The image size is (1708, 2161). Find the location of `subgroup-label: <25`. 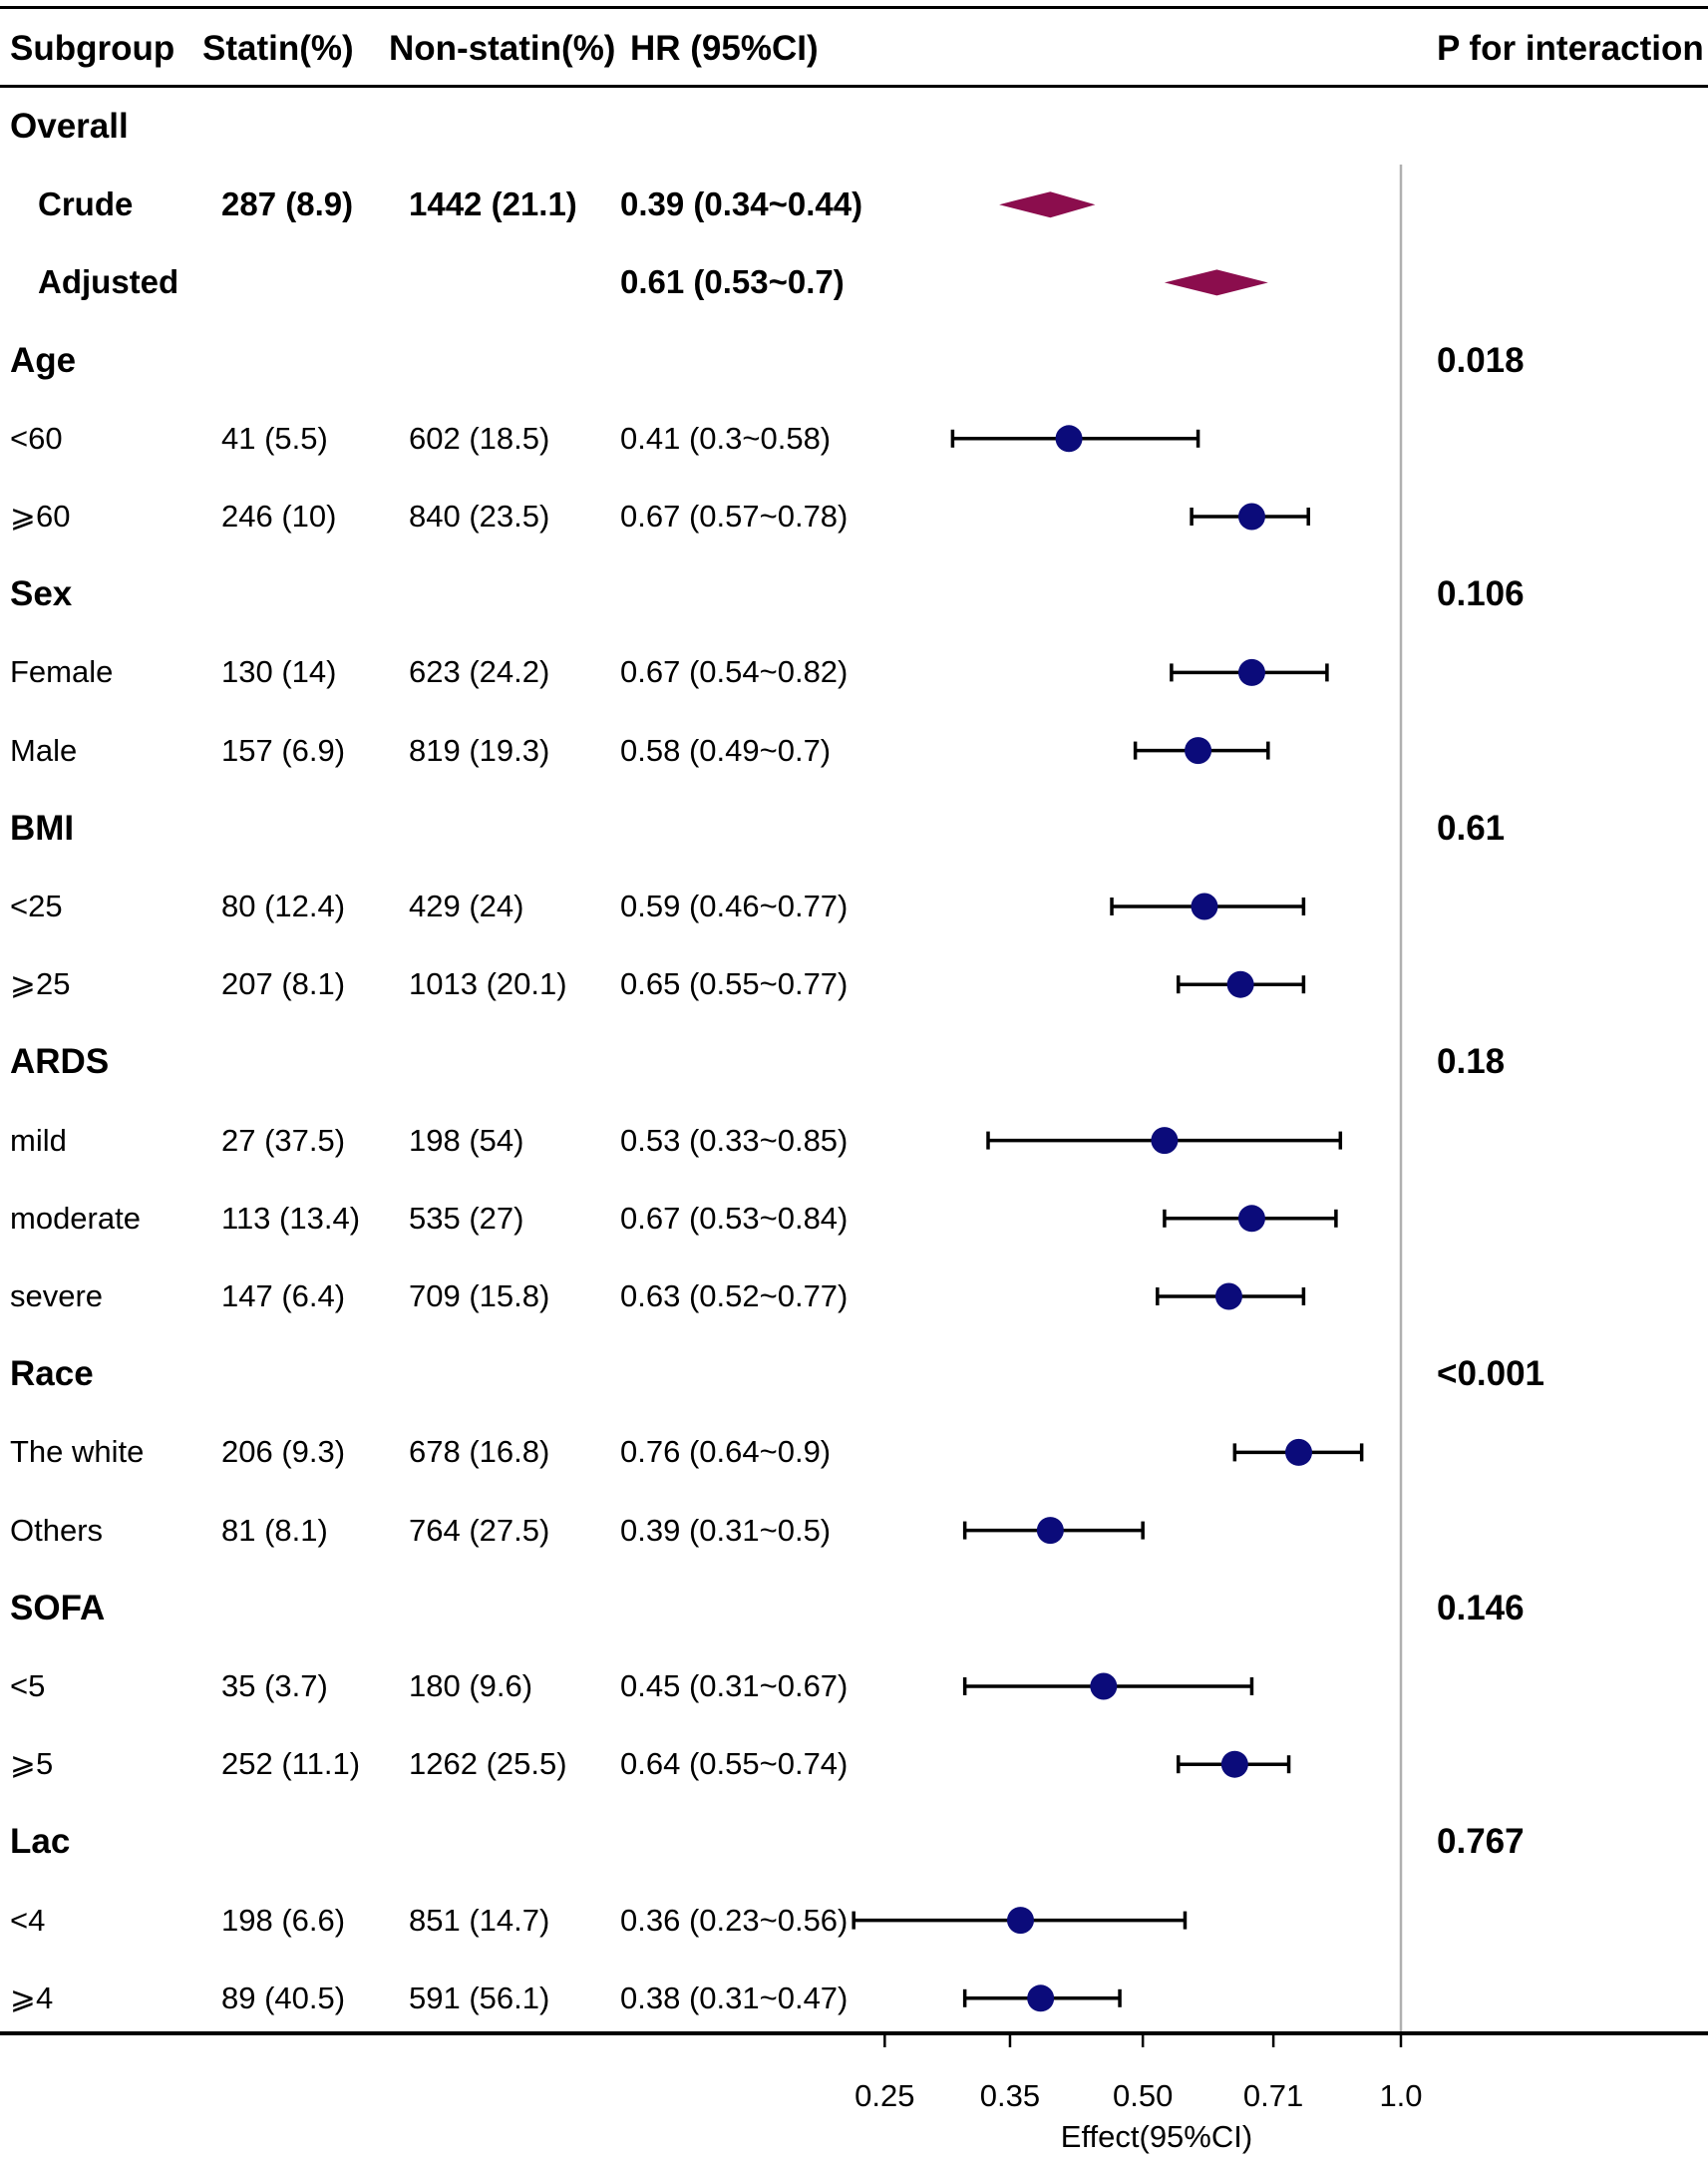

subgroup-label: <25 is located at coordinates (37, 906).